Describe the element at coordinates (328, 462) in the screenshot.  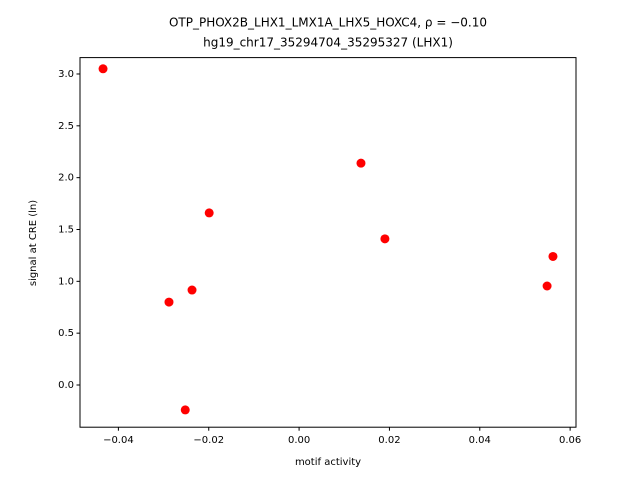
I see `x-axis-label: motif activity` at that location.